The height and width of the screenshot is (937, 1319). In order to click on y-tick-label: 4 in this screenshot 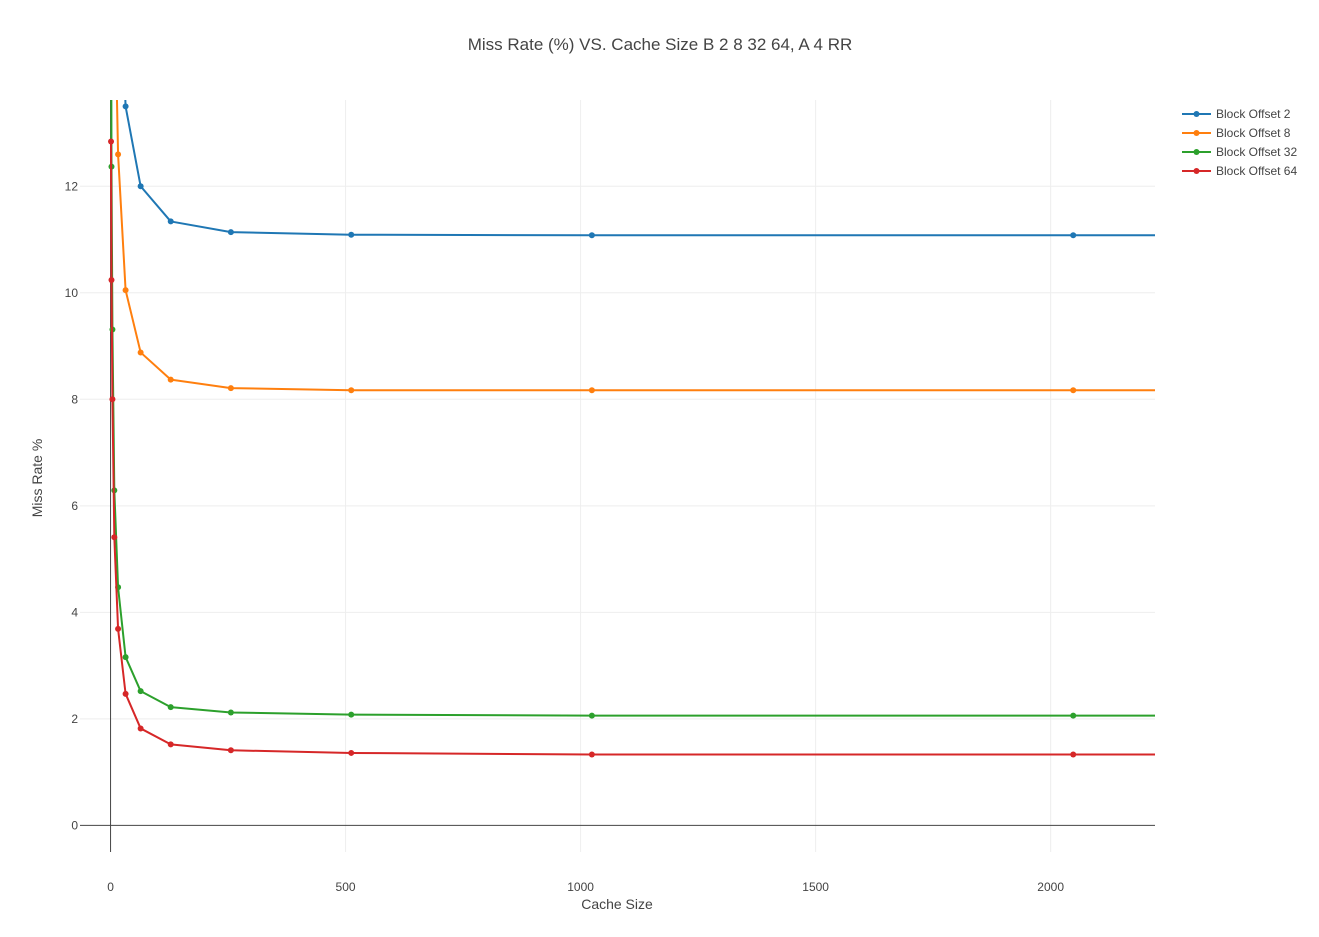, I will do `click(74, 612)`.